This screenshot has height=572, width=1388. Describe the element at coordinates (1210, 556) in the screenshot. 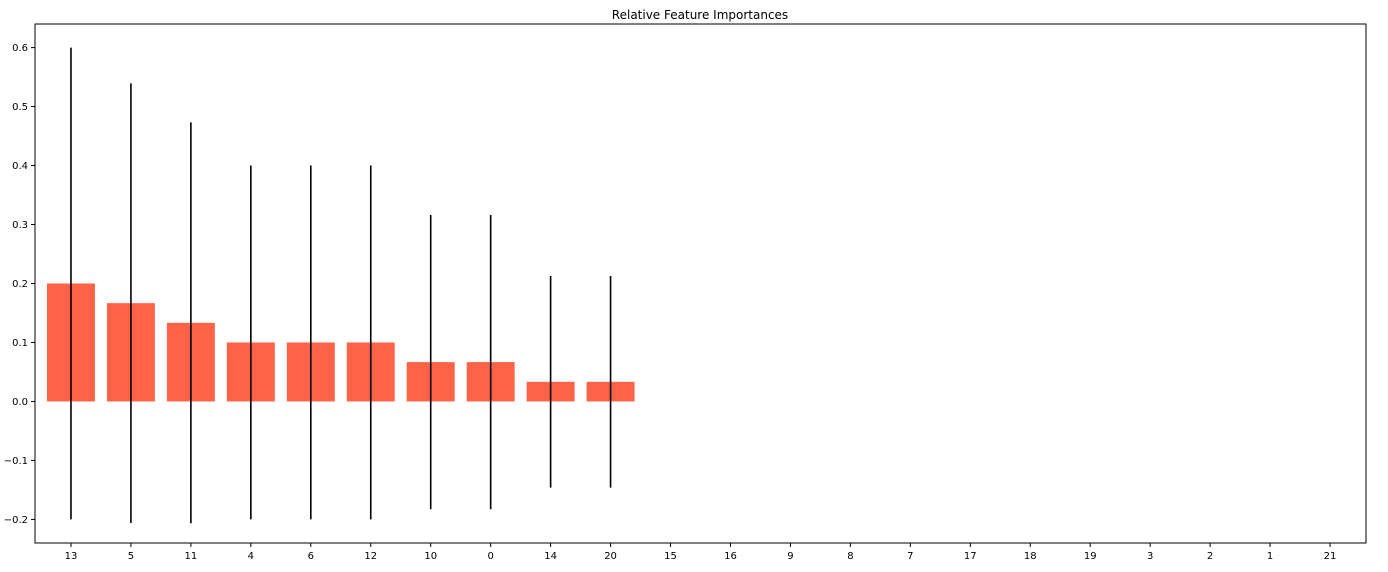

I see `x-tick-label: 2` at that location.